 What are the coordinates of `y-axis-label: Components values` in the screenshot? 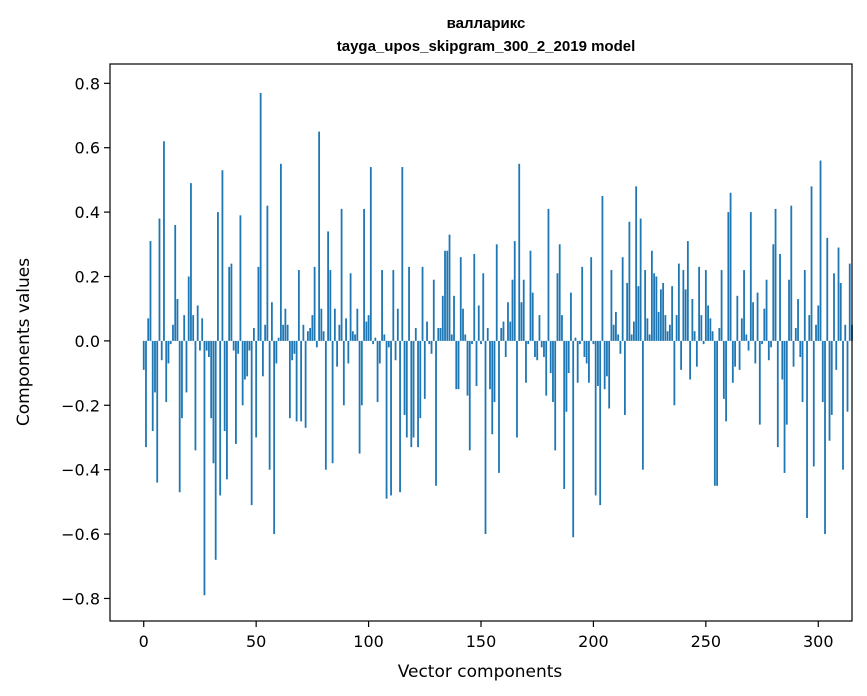 It's located at (24, 342).